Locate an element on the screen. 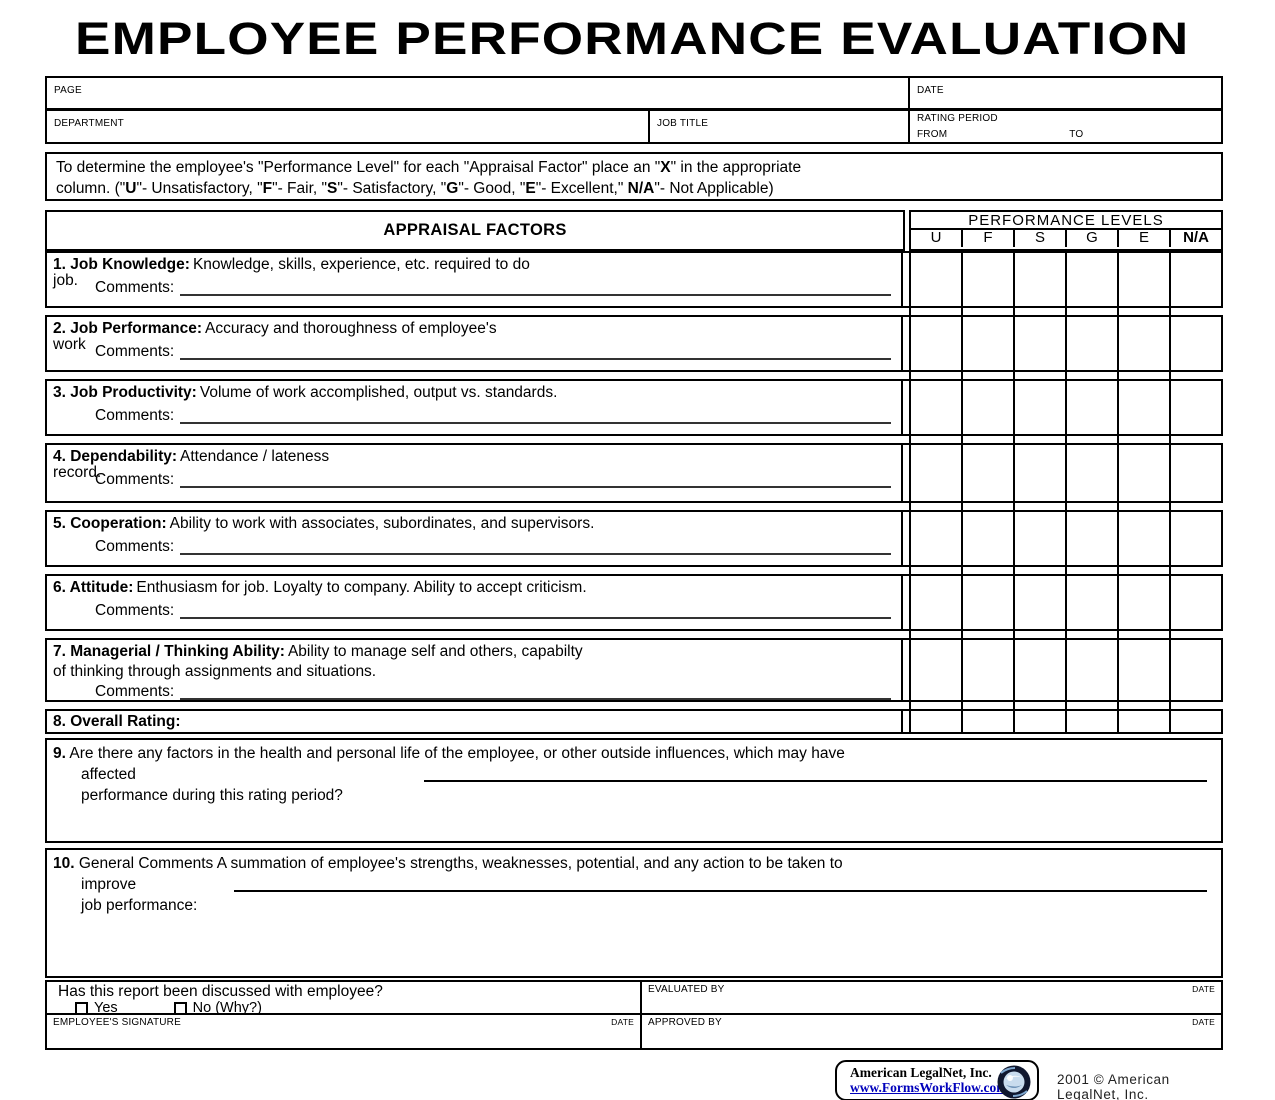  level-header-G: G is located at coordinates (1091, 238).